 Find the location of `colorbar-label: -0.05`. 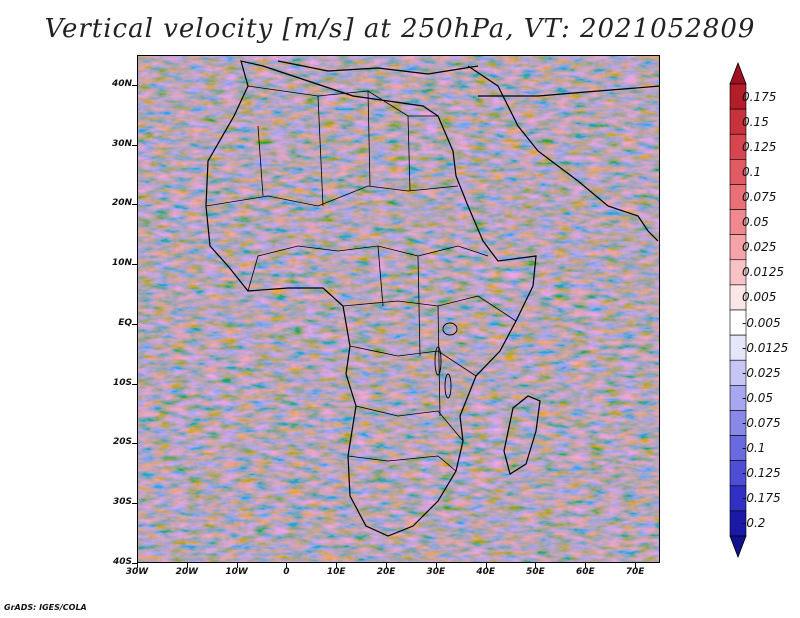

colorbar-label: -0.05 is located at coordinates (758, 397).